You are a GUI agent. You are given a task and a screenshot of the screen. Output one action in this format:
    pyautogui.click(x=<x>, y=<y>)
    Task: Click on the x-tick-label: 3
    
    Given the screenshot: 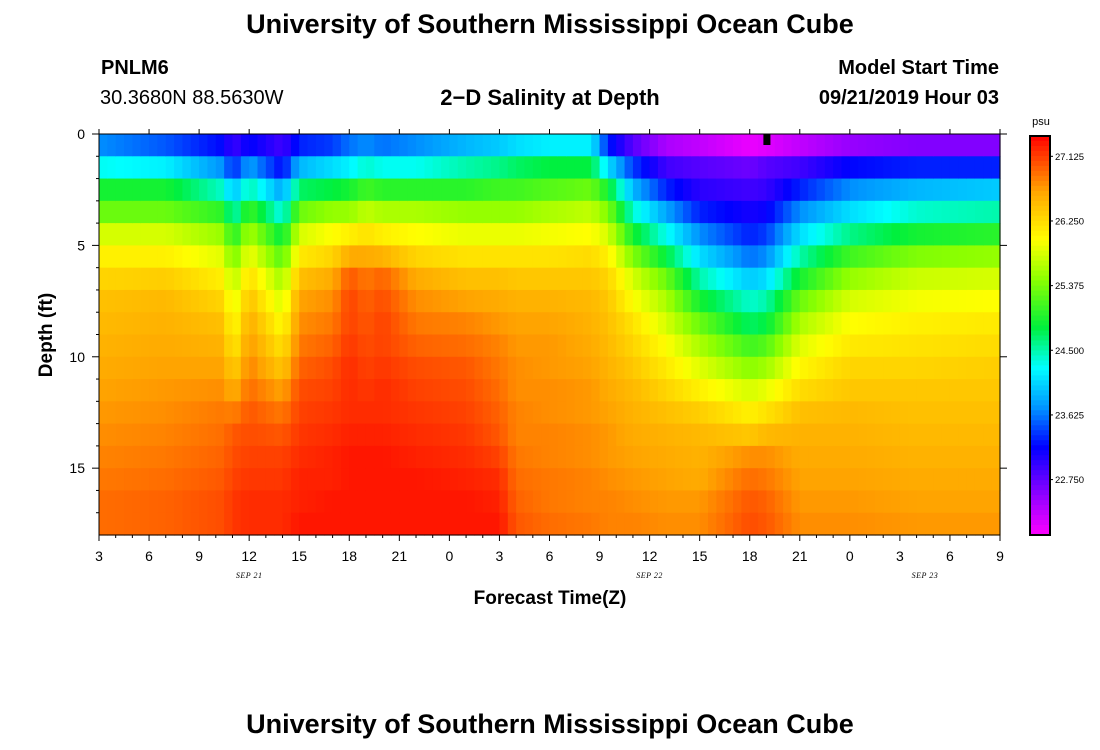 What is the action you would take?
    pyautogui.click(x=99, y=556)
    